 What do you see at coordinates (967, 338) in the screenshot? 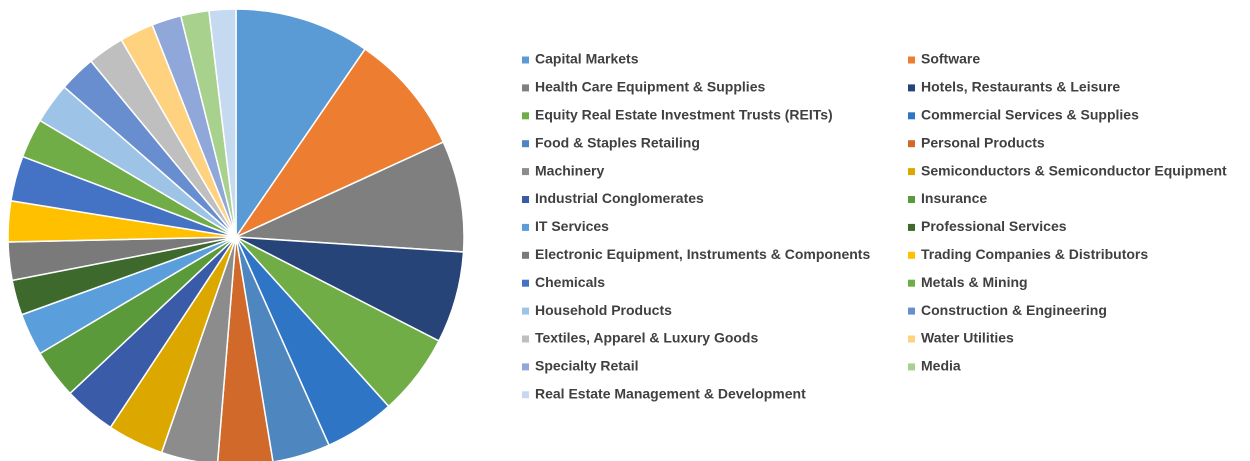
I see `legend-label: Water Utilities` at bounding box center [967, 338].